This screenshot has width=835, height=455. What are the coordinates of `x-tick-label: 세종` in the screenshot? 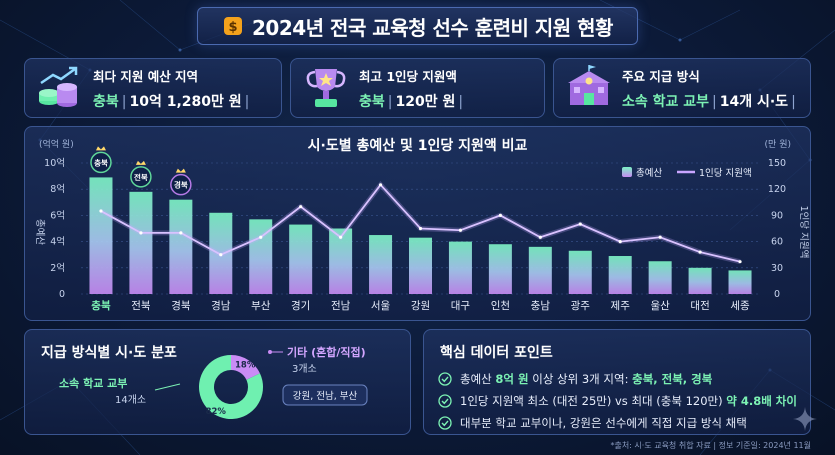 It's located at (740, 306).